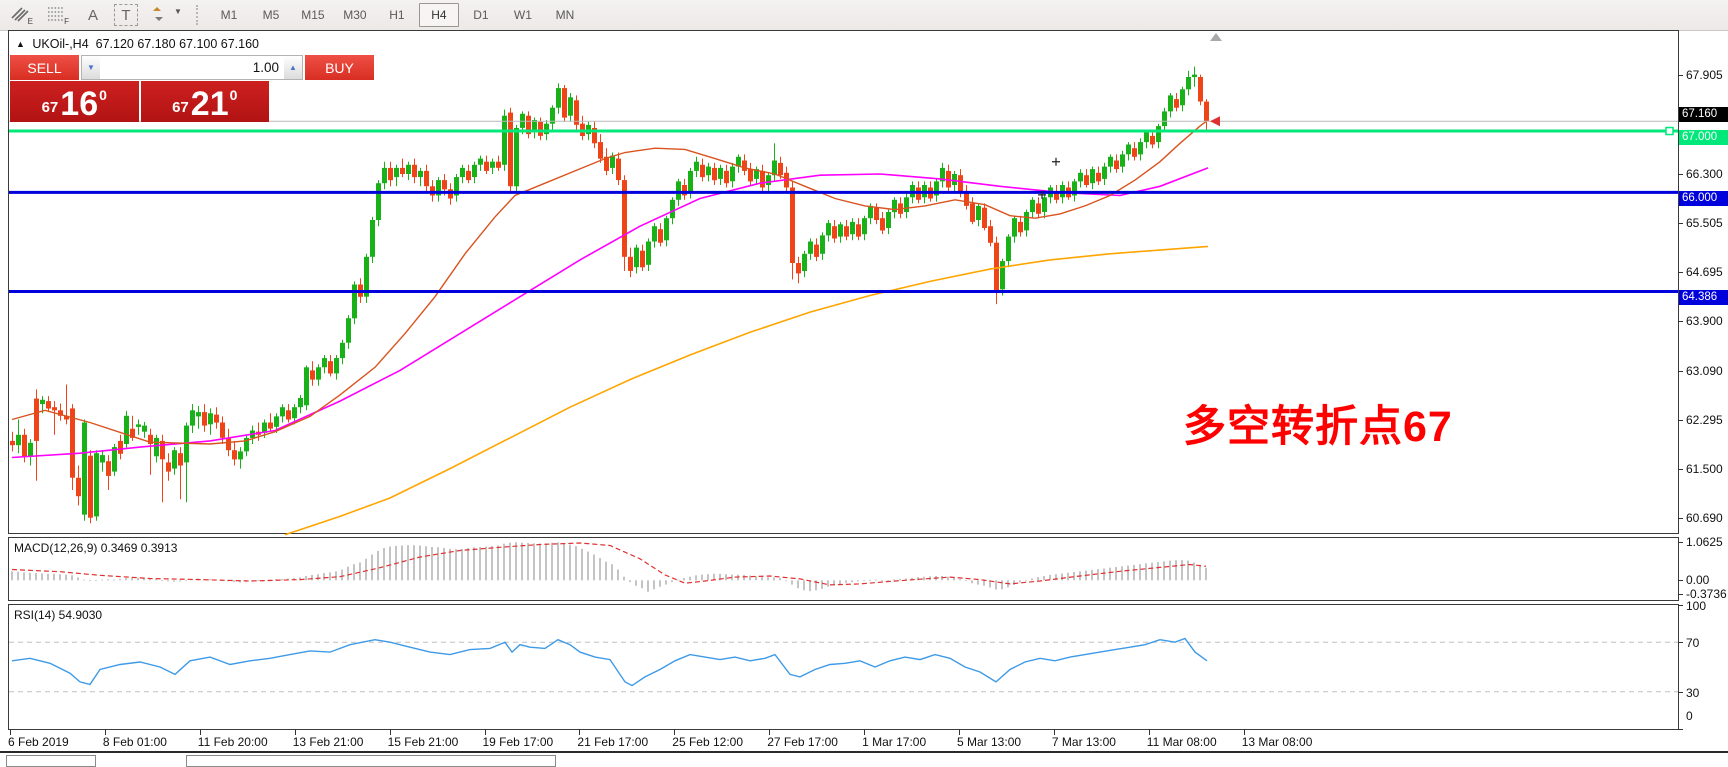  I want to click on sell-price-sup: 0, so click(103, 95).